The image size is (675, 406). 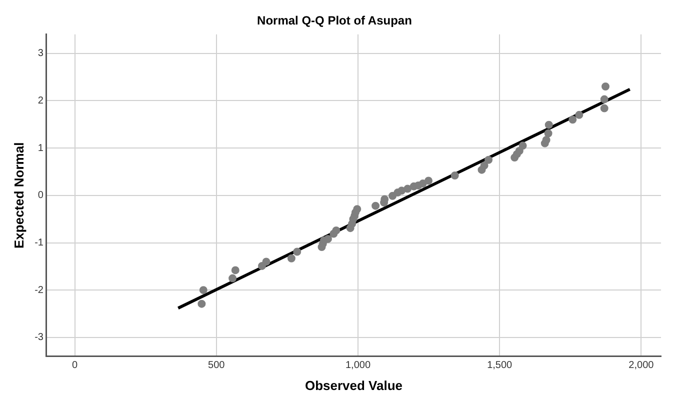 What do you see at coordinates (500, 366) in the screenshot?
I see `x-tick-label: 1,500` at bounding box center [500, 366].